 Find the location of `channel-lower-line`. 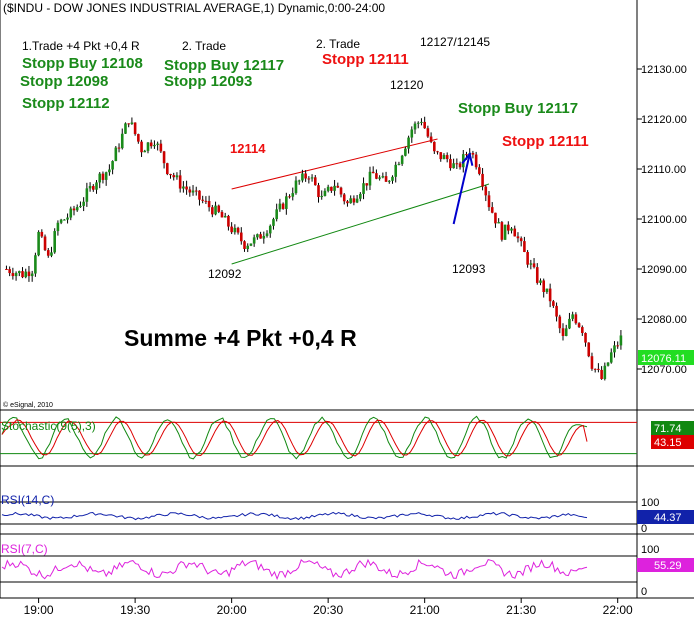

channel-lower-line is located at coordinates (360, 224).